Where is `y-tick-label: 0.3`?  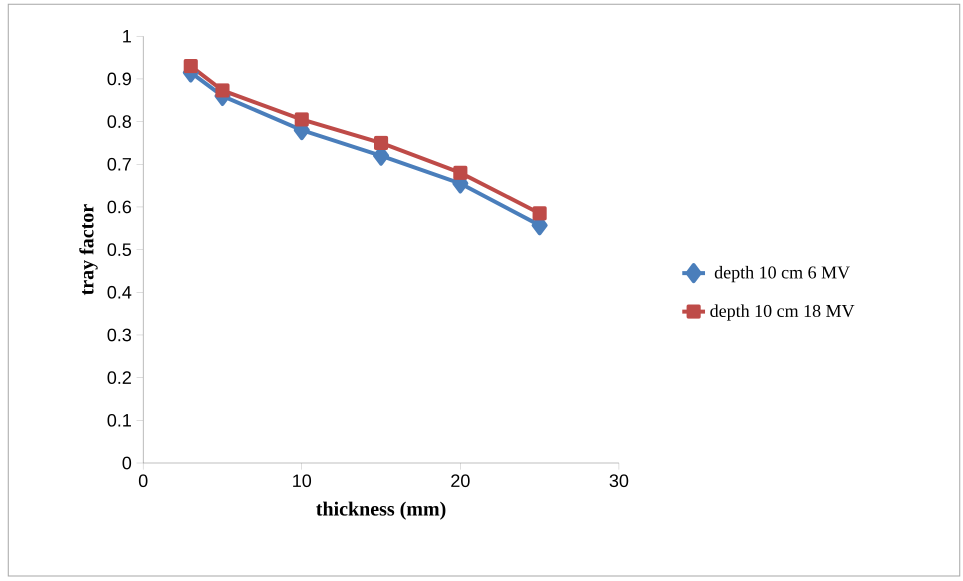 y-tick-label: 0.3 is located at coordinates (120, 335).